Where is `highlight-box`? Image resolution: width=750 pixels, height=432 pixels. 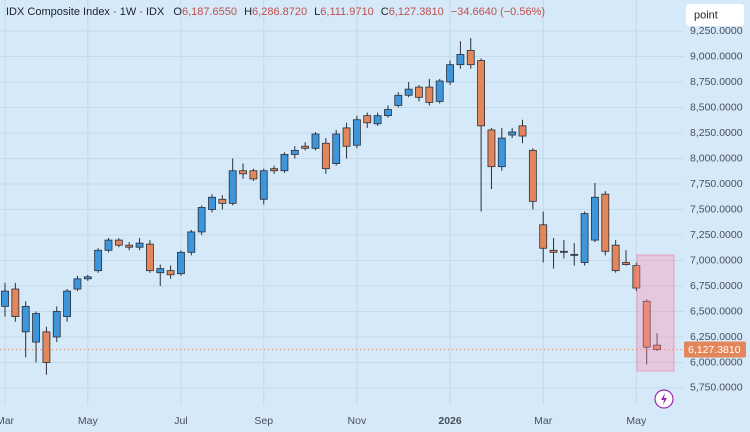 highlight-box is located at coordinates (655, 313).